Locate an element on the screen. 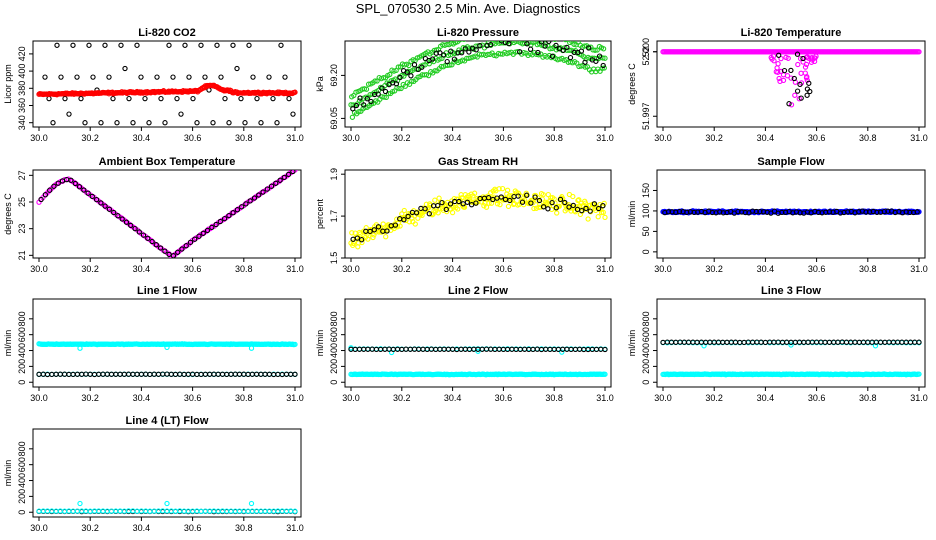 This screenshot has width=936, height=540. y-axis-label: ml/min is located at coordinates (632, 343).